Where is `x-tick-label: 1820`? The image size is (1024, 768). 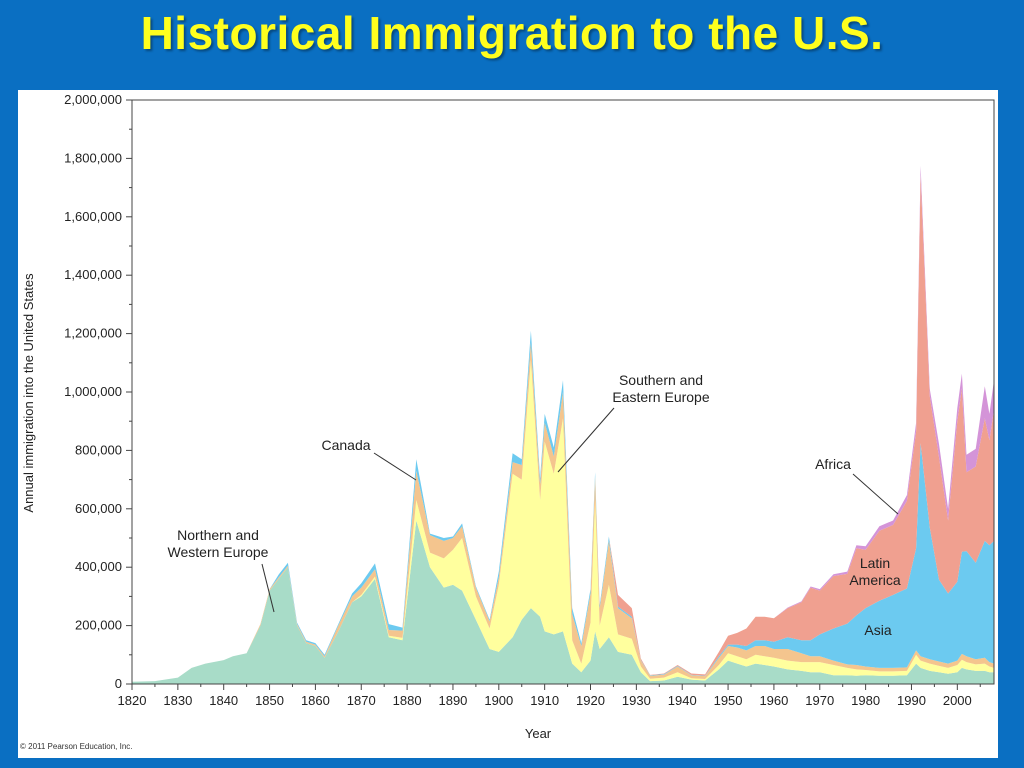 x-tick-label: 1820 is located at coordinates (132, 700).